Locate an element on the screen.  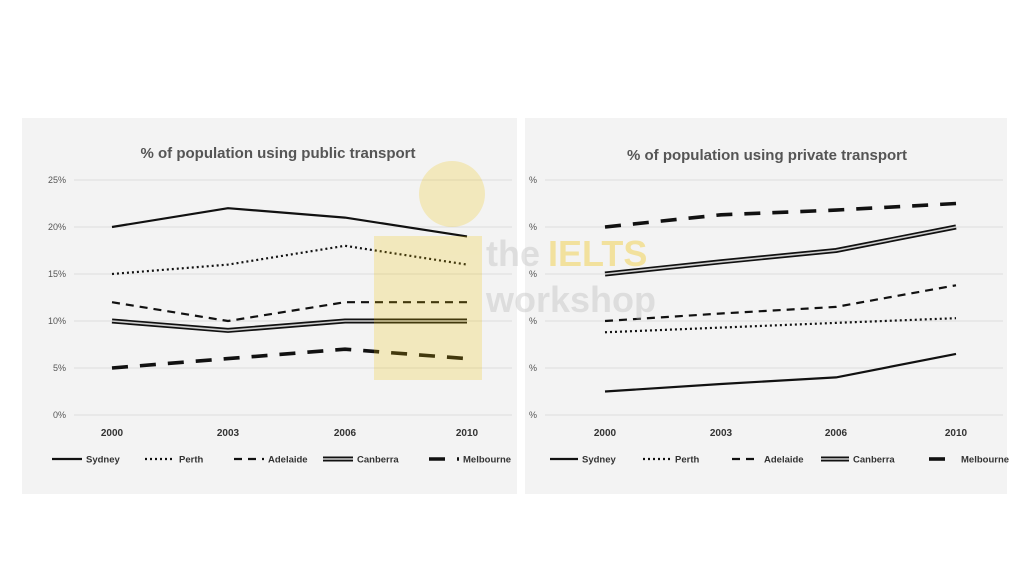
y-tick-label: 5% is located at coordinates (59, 368).